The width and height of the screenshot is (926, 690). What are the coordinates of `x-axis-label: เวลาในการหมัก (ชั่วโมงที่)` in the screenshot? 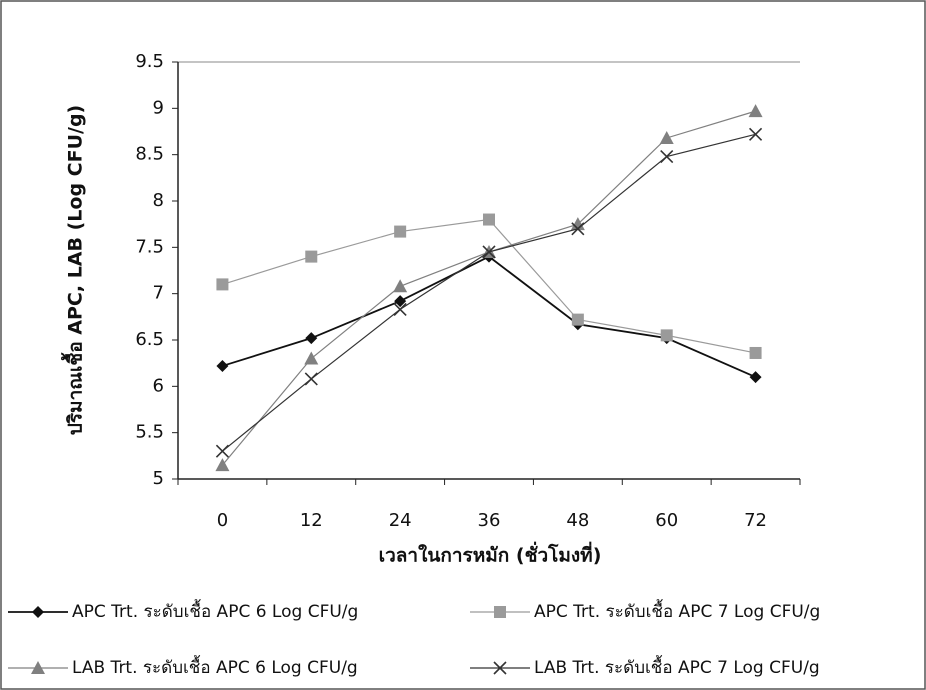 It's located at (490, 554).